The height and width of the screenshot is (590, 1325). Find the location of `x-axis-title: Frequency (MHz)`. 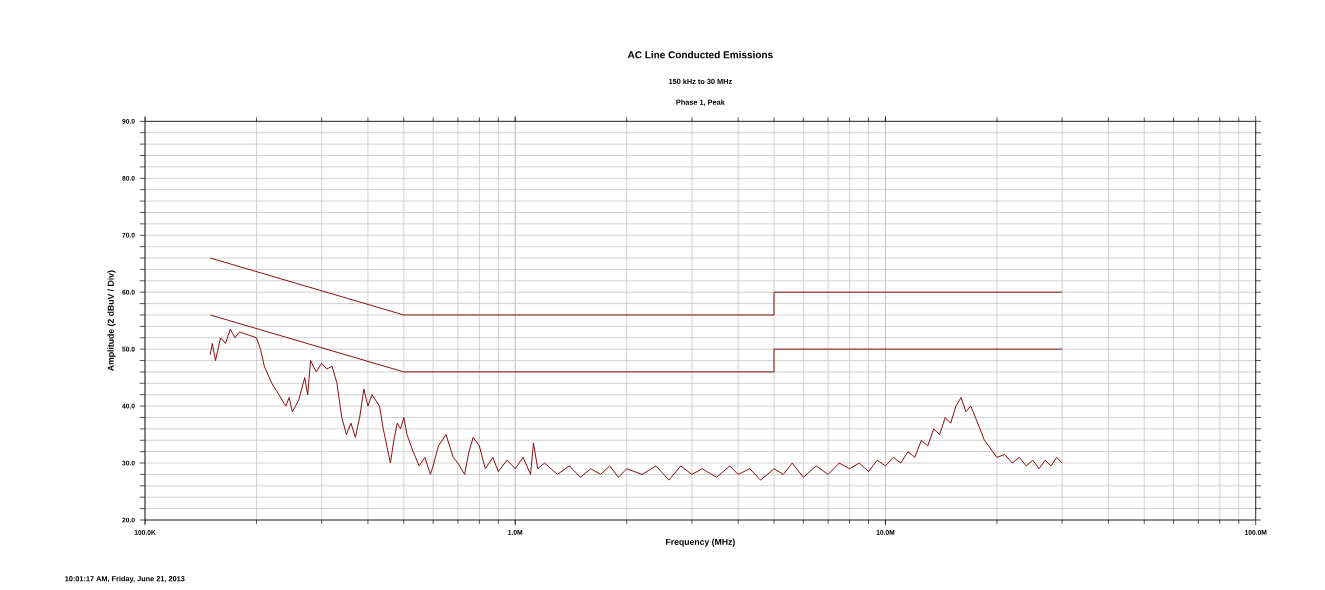

x-axis-title: Frequency (MHz) is located at coordinates (700, 542).